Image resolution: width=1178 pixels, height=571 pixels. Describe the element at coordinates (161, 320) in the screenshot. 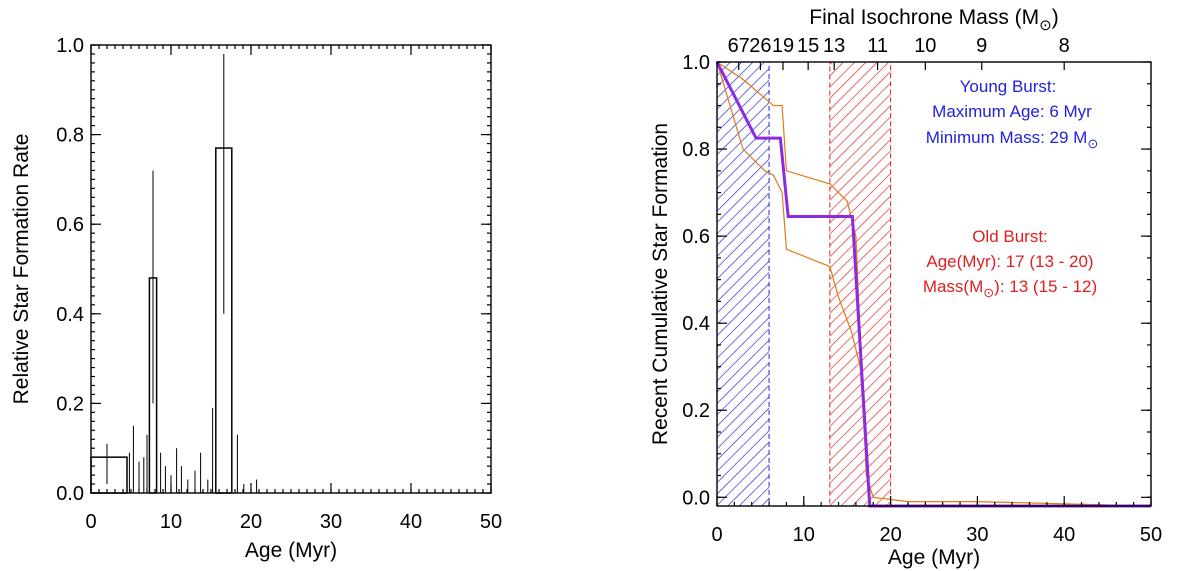

I see `sfr-bars` at that location.